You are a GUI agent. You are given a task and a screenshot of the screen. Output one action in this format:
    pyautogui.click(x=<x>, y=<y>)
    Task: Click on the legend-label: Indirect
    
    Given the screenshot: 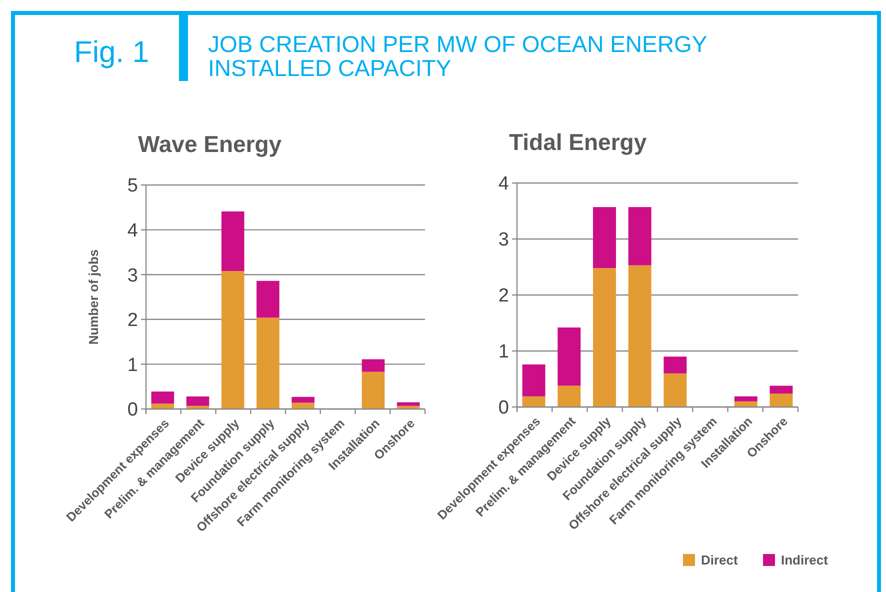 What is the action you would take?
    pyautogui.click(x=805, y=560)
    